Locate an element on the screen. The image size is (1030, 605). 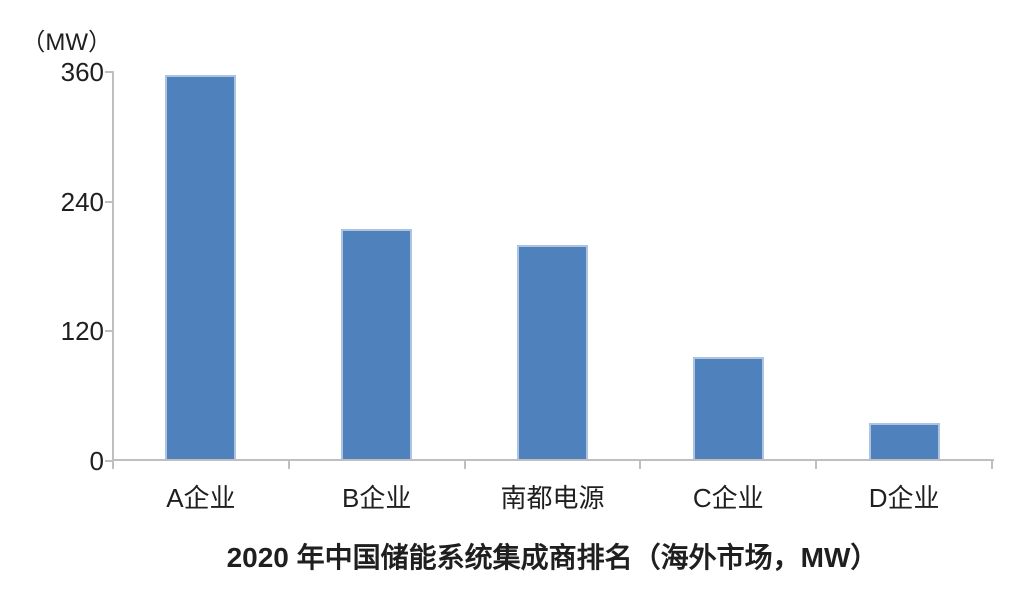
y-axis-unit-label: （MW） is located at coordinates (66, 42).